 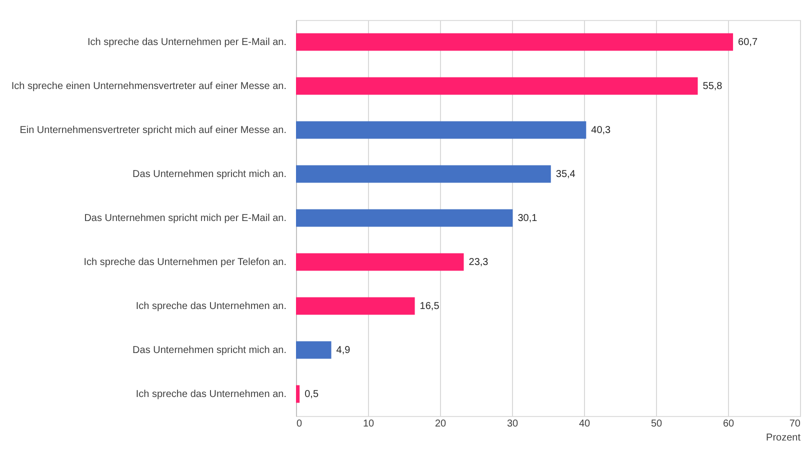 I want to click on y-tick-label: Ich spreche das Unternehmen per Telefon an., so click(x=185, y=262).